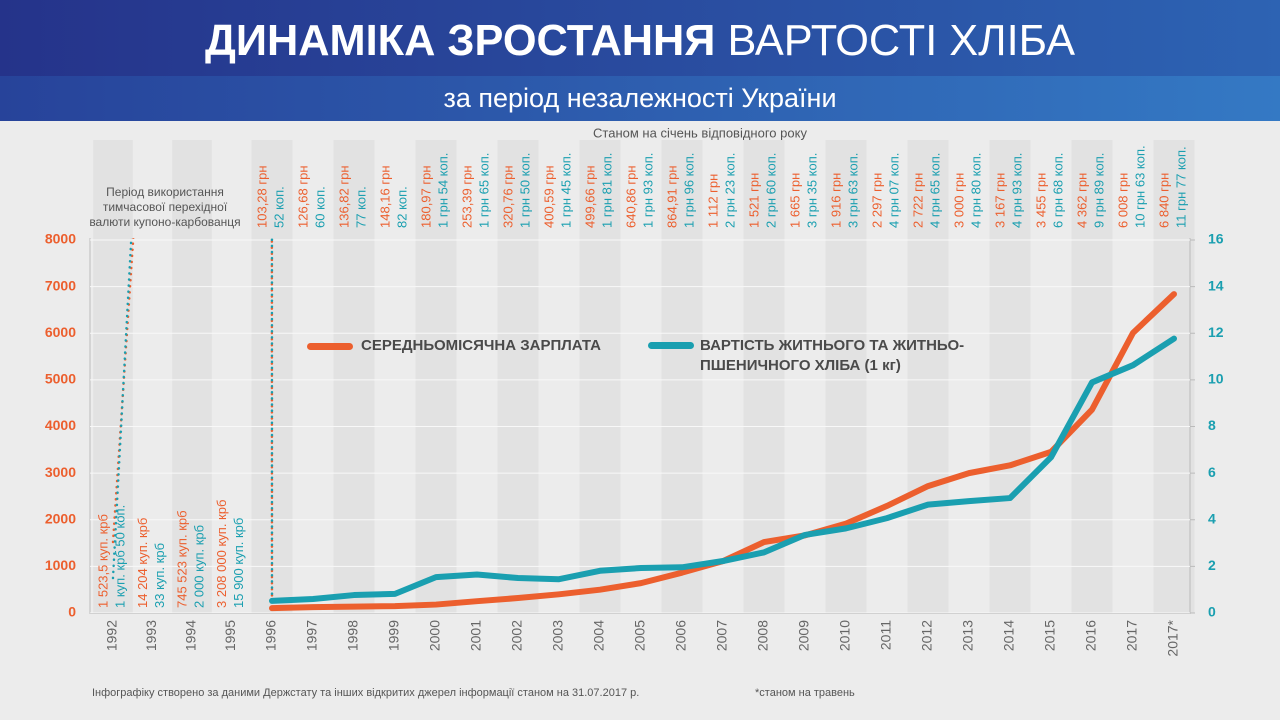  I want to click on data-label: 253,39 грн, so click(466, 196).